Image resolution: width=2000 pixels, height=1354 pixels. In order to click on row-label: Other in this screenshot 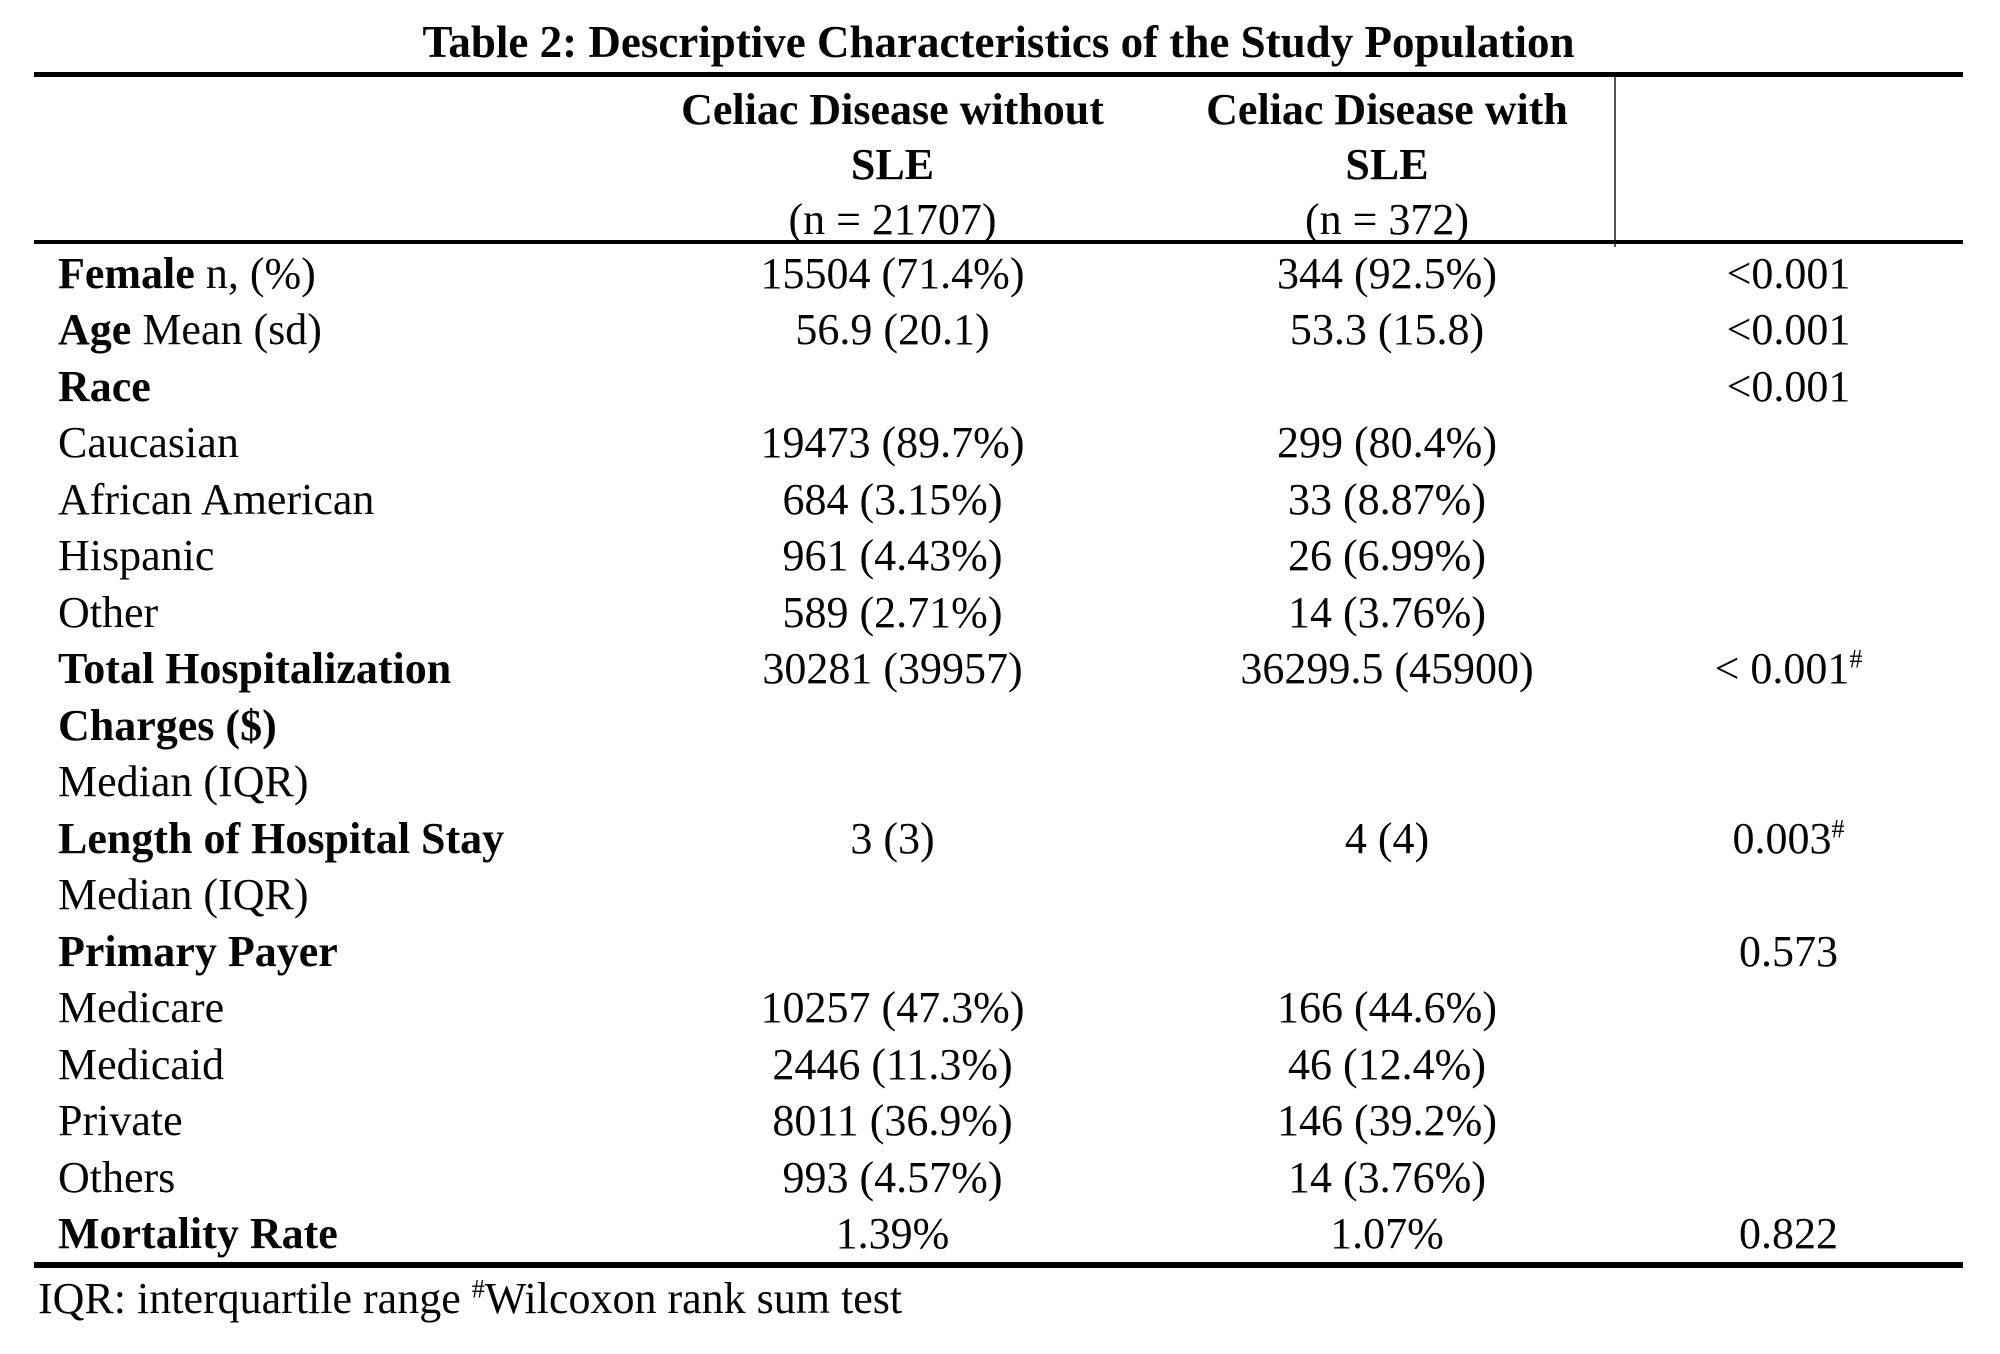, I will do `click(108, 612)`.